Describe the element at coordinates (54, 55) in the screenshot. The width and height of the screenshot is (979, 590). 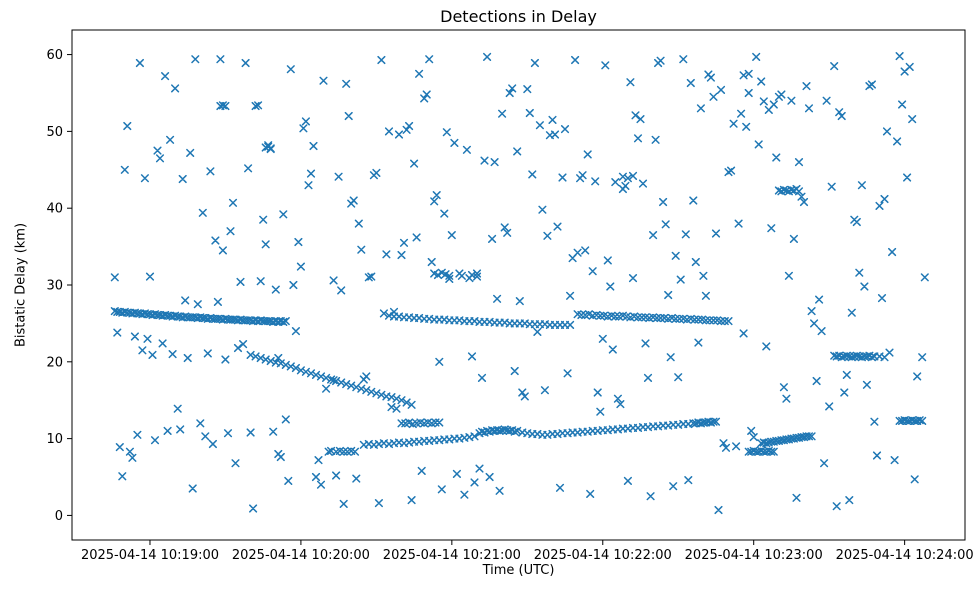
I see `y-tick-label: 60` at that location.